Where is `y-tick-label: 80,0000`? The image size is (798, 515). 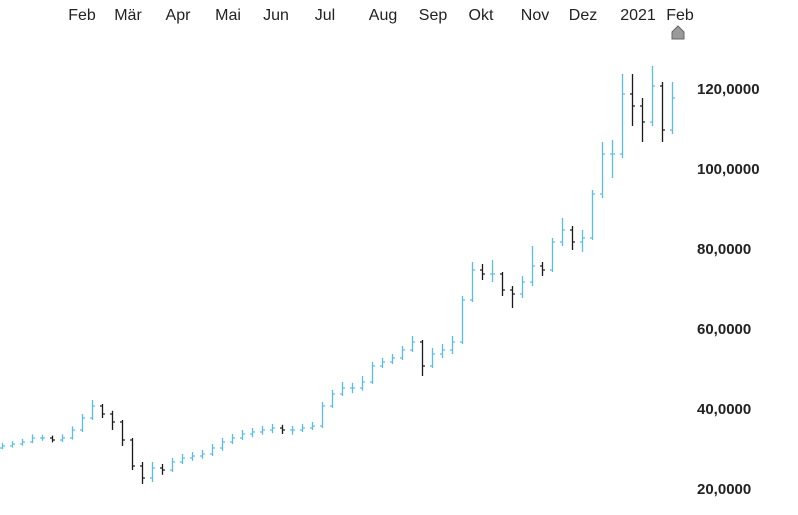
y-tick-label: 80,0000 is located at coordinates (724, 249).